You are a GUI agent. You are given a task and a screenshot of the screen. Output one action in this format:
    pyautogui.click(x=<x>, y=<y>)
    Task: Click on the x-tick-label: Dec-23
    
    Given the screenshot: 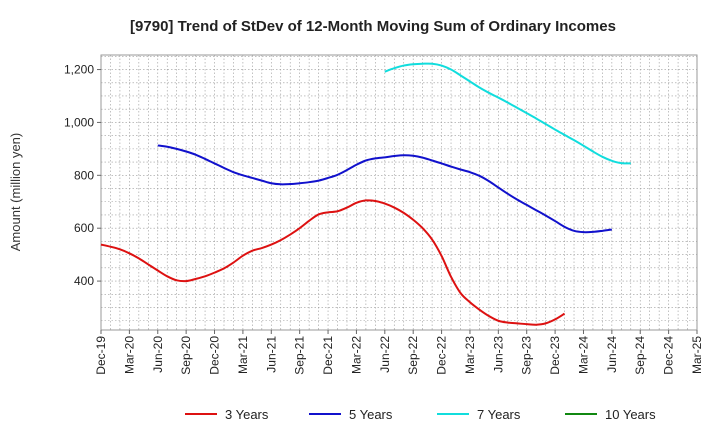 What is the action you would take?
    pyautogui.click(x=555, y=355)
    